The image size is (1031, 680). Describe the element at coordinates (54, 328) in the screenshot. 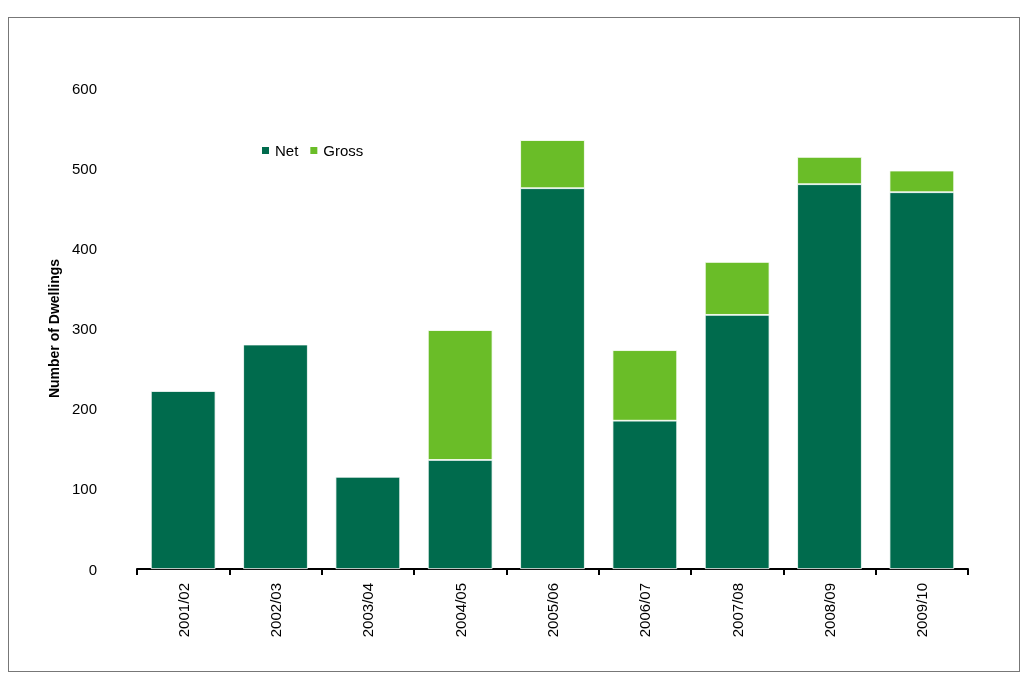

I see `y-axis-title: Number of Dwellings` at that location.